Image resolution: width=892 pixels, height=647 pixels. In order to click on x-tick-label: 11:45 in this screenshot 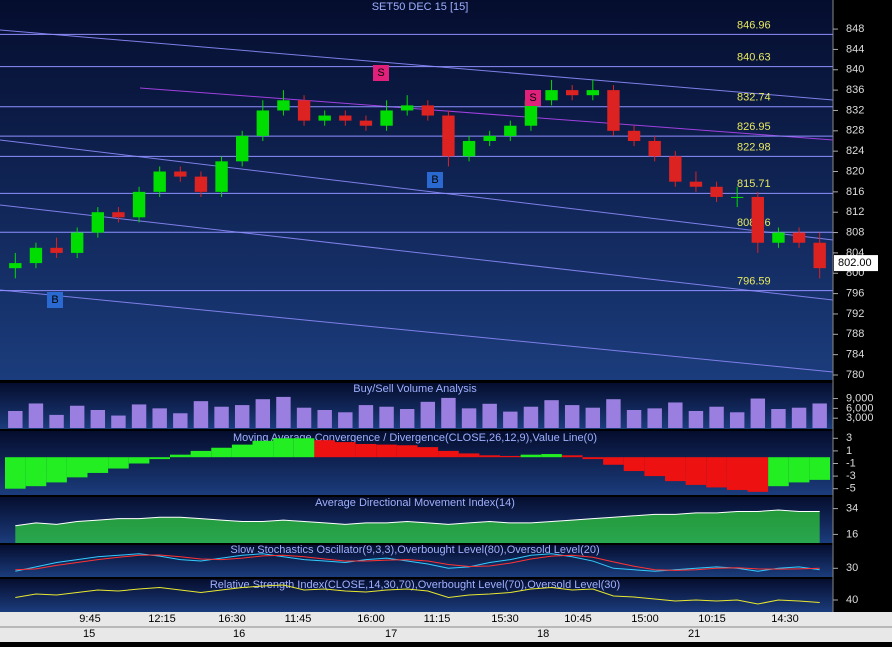, I will do `click(298, 619)`.